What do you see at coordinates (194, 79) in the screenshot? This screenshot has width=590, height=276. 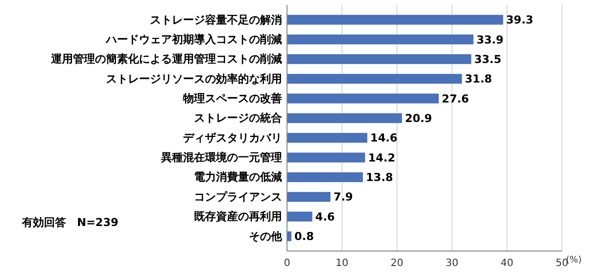 I see `y-tick-label: ストレージリソースの効率的な利用` at bounding box center [194, 79].